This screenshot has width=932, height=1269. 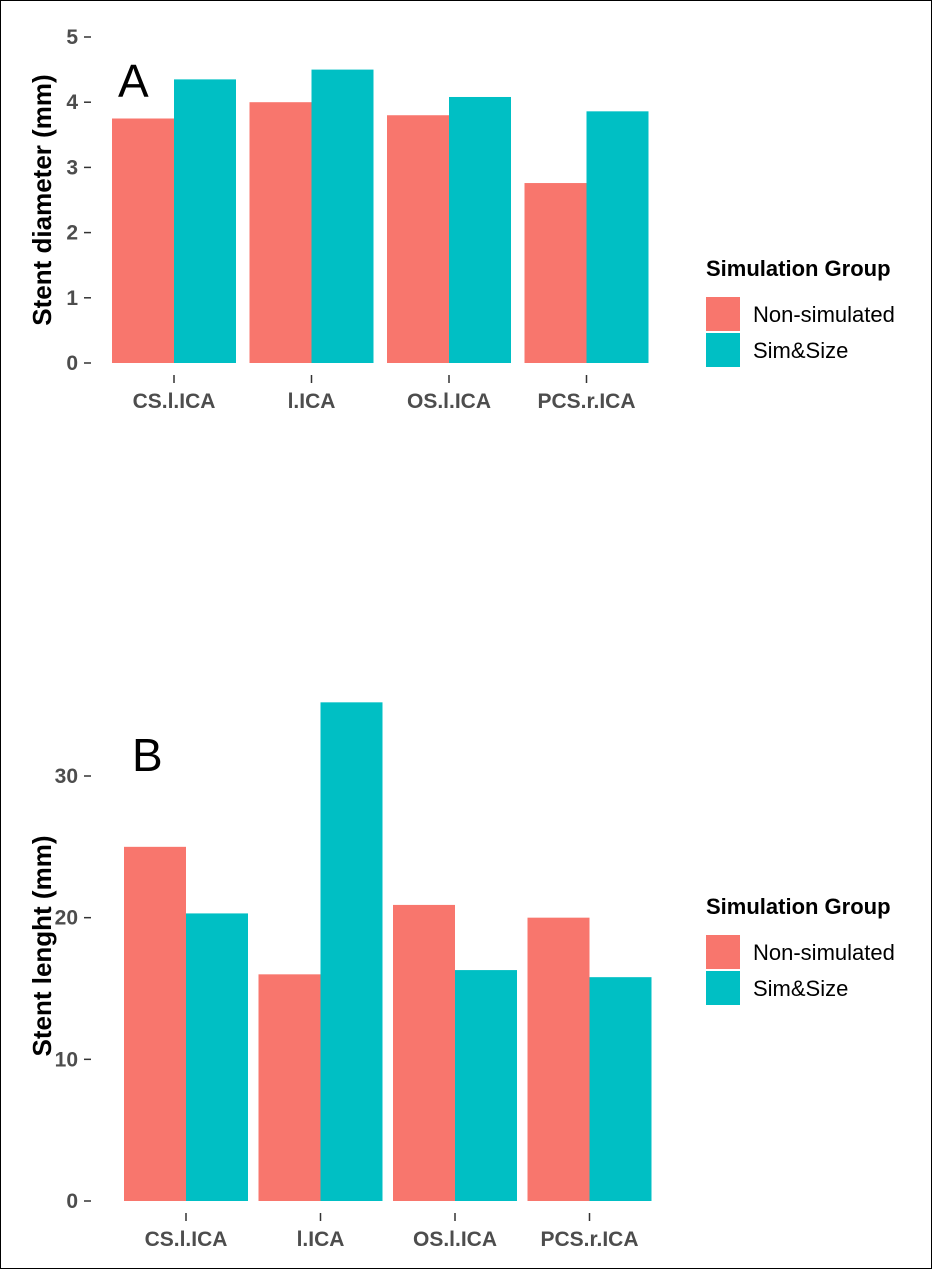 What do you see at coordinates (66, 1059) in the screenshot?
I see `y-tick-label: 10` at bounding box center [66, 1059].